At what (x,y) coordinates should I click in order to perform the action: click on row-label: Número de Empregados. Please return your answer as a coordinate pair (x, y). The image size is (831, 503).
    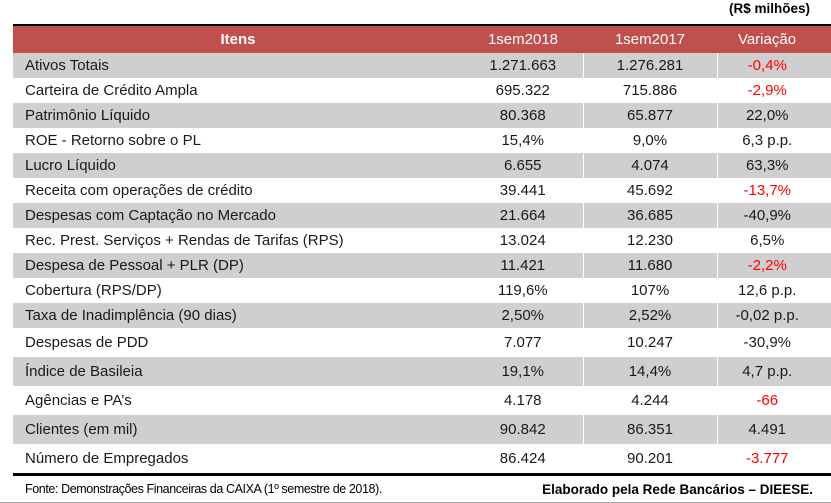
    Looking at the image, I should click on (107, 458).